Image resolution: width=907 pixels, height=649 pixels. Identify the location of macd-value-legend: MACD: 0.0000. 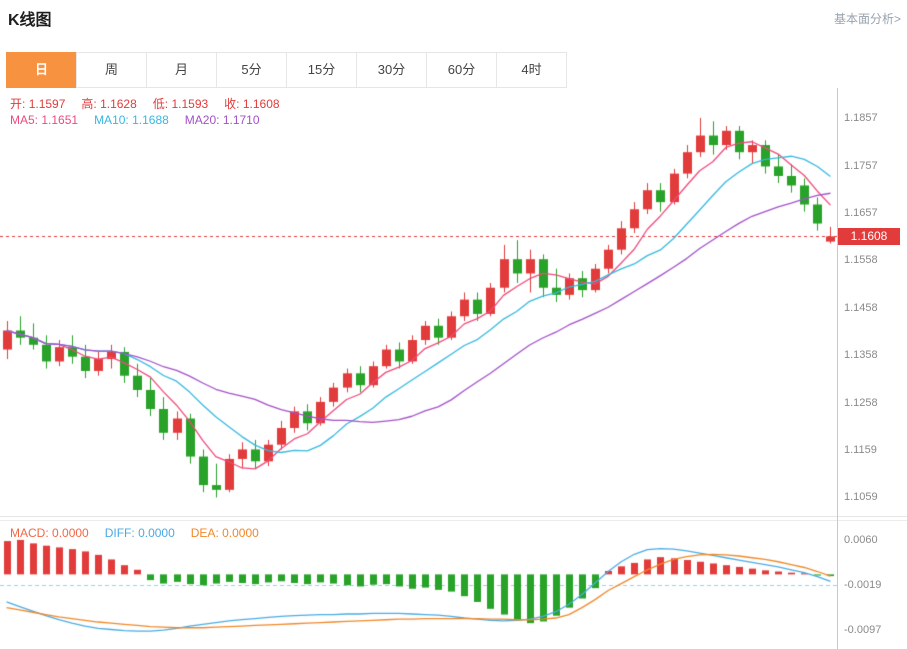
(49, 533).